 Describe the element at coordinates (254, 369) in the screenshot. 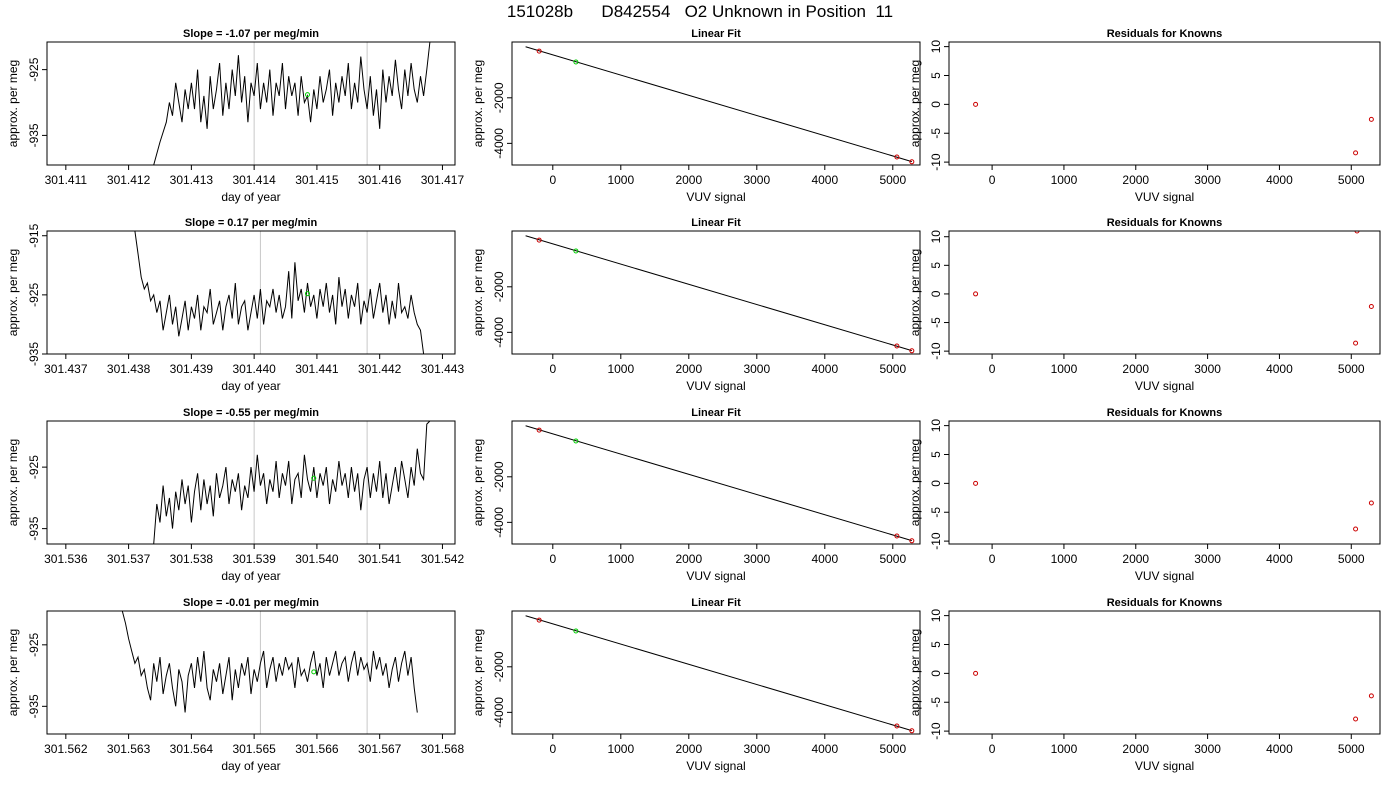

I see `x-tick-label: 301.440` at that location.